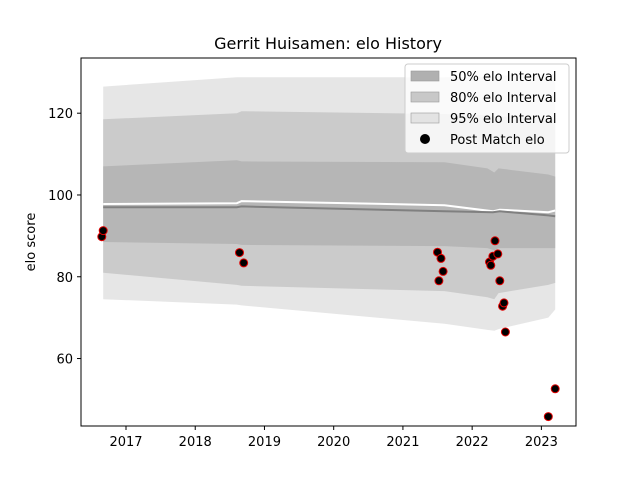  Describe the element at coordinates (425, 76) in the screenshot. I see `legend-50-interval-swatch` at that location.